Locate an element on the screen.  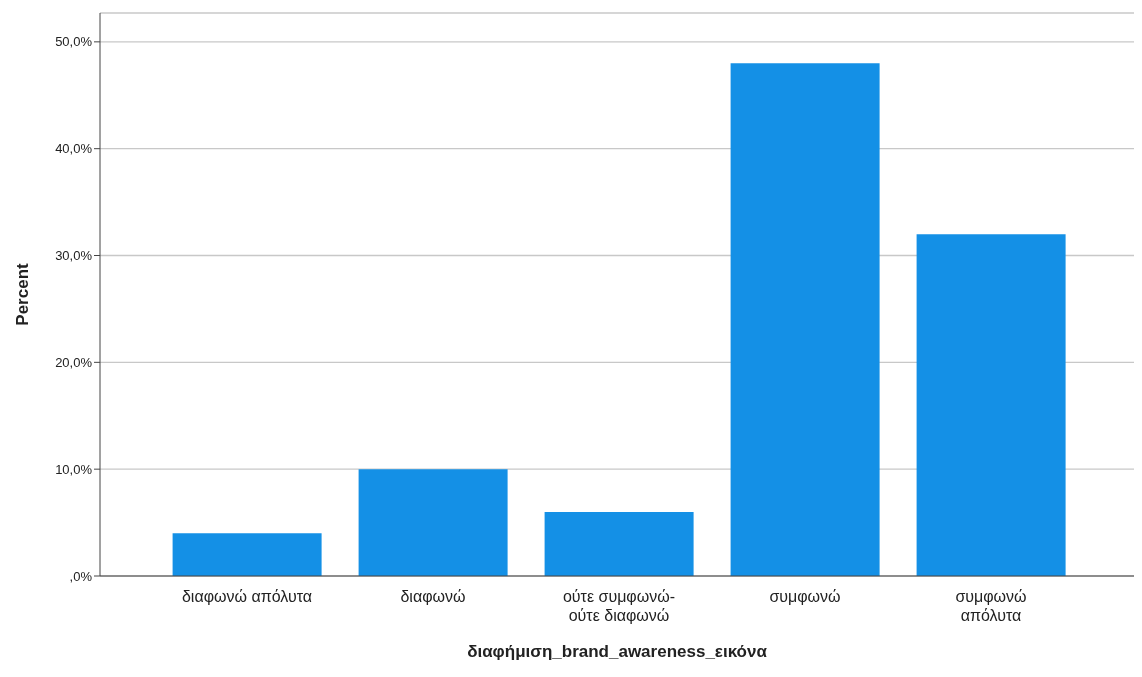
y-tick-label: ,0% is located at coordinates (81, 576).